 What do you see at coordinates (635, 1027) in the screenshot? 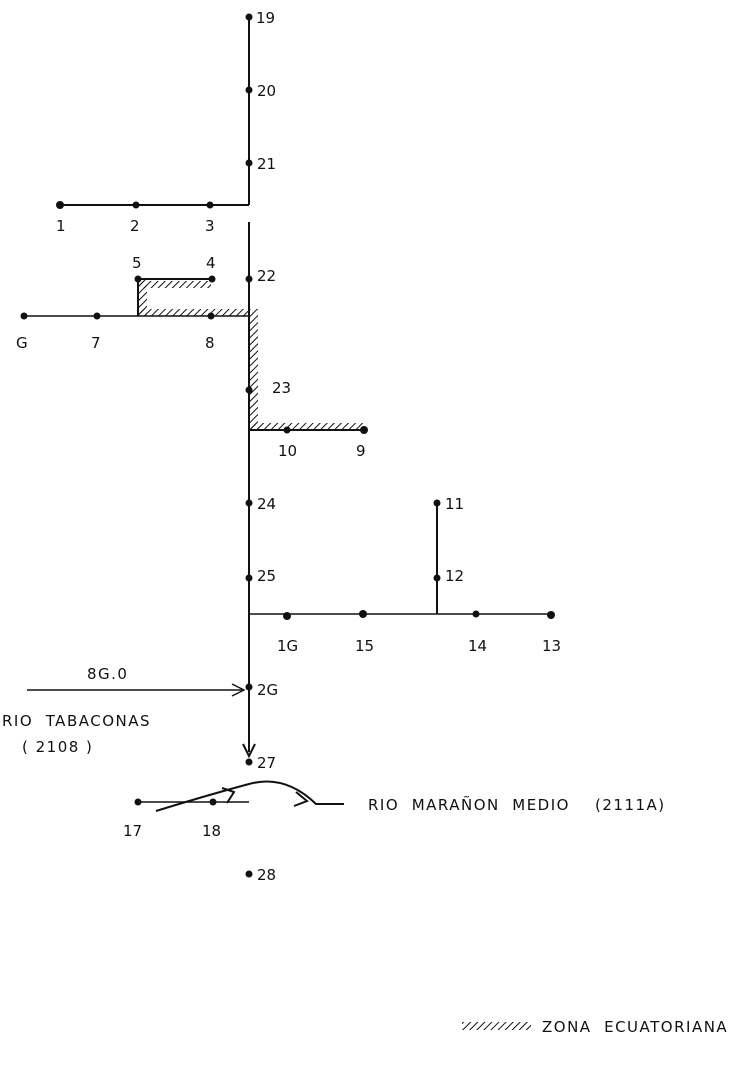
I see `legend-label: ZONA ECUATORIANA` at bounding box center [635, 1027].